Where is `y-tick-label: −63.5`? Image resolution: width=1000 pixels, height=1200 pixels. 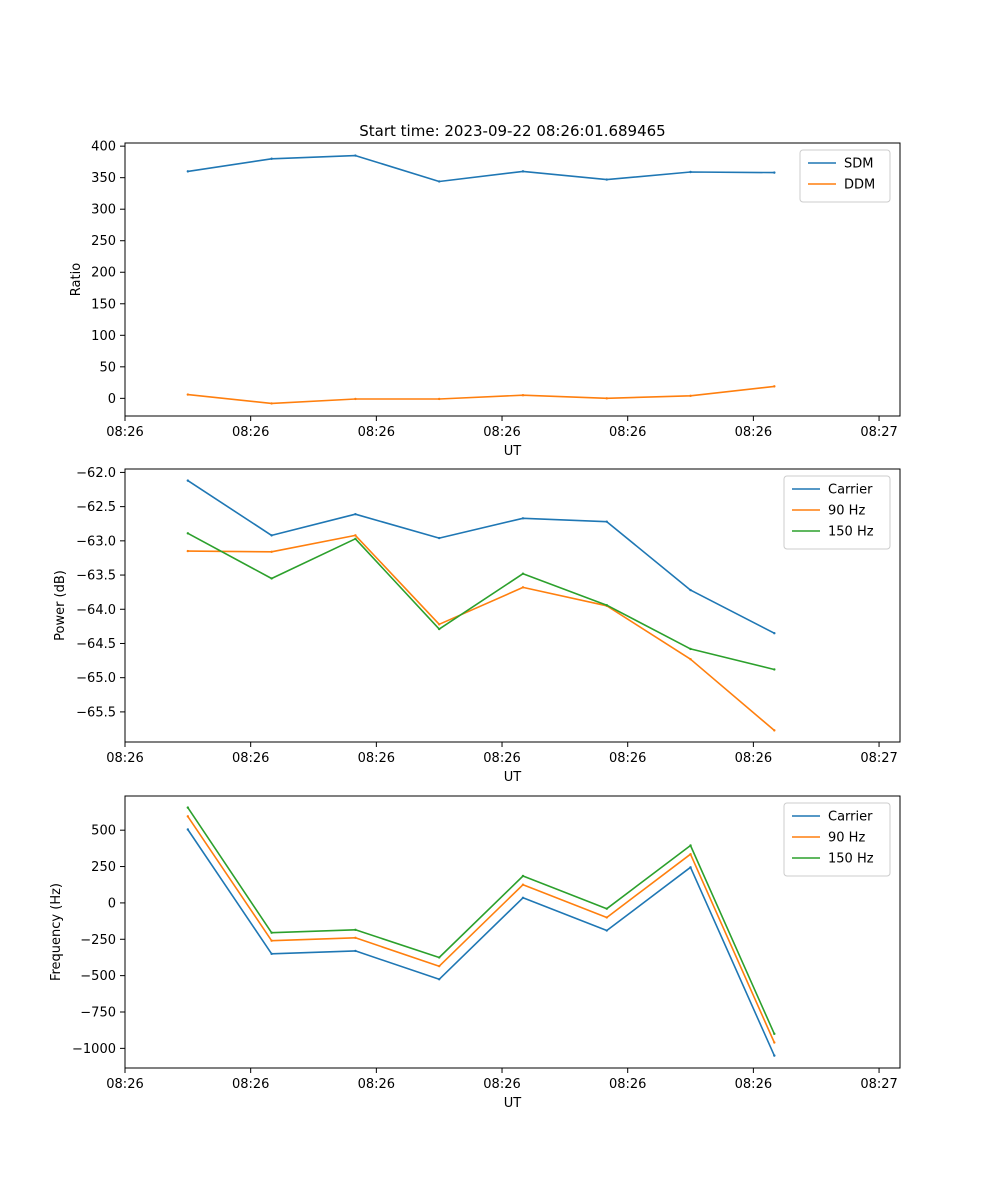
y-tick-label: −63.5 is located at coordinates (96, 576).